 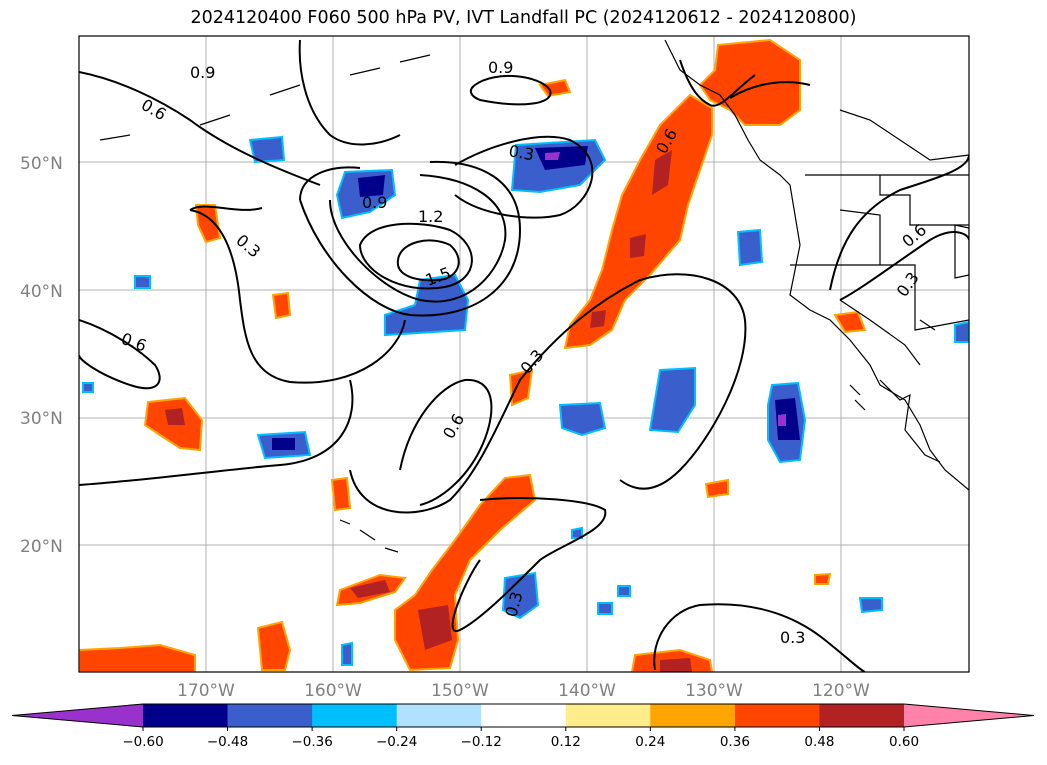 I want to click on longitude-labels: 170°W 160°W 150°W 140°W 130°W 120°W, so click(x=523, y=691).